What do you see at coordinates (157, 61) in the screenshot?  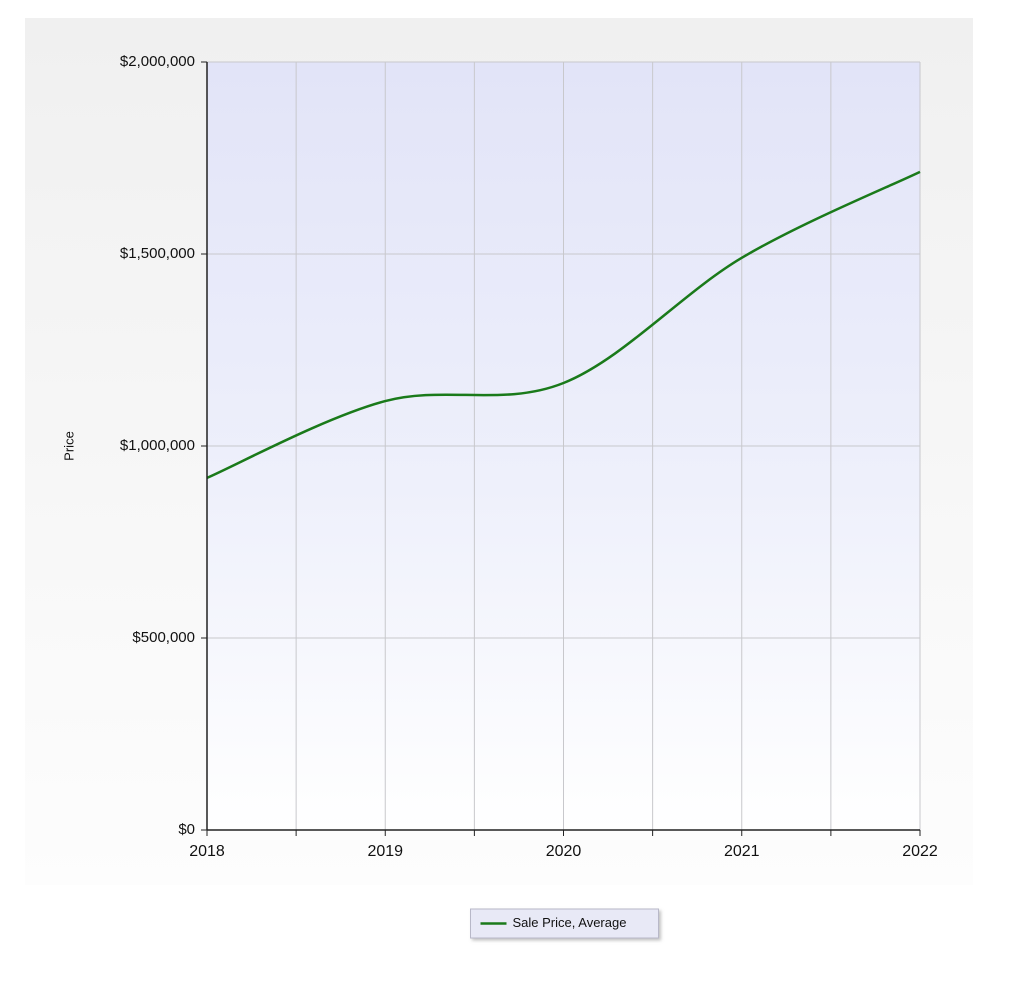 I see `y-tick-label: $2,000,000` at bounding box center [157, 61].